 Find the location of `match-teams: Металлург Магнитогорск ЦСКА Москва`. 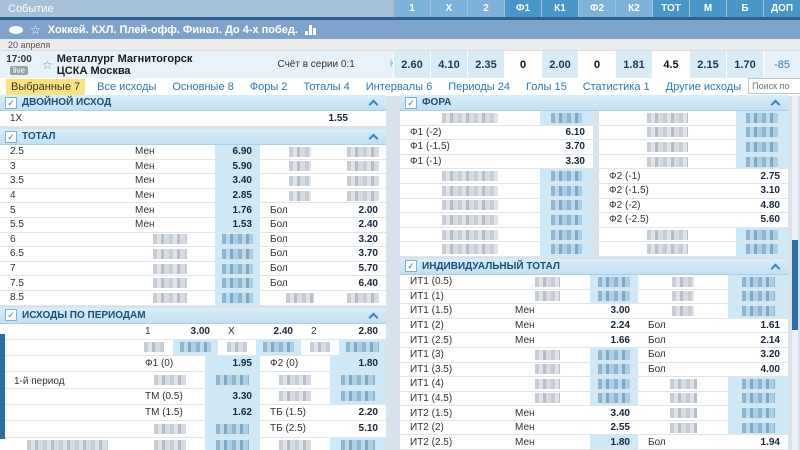

match-teams: Металлург Магнитогорск ЦСКА Москва is located at coordinates (152, 65).